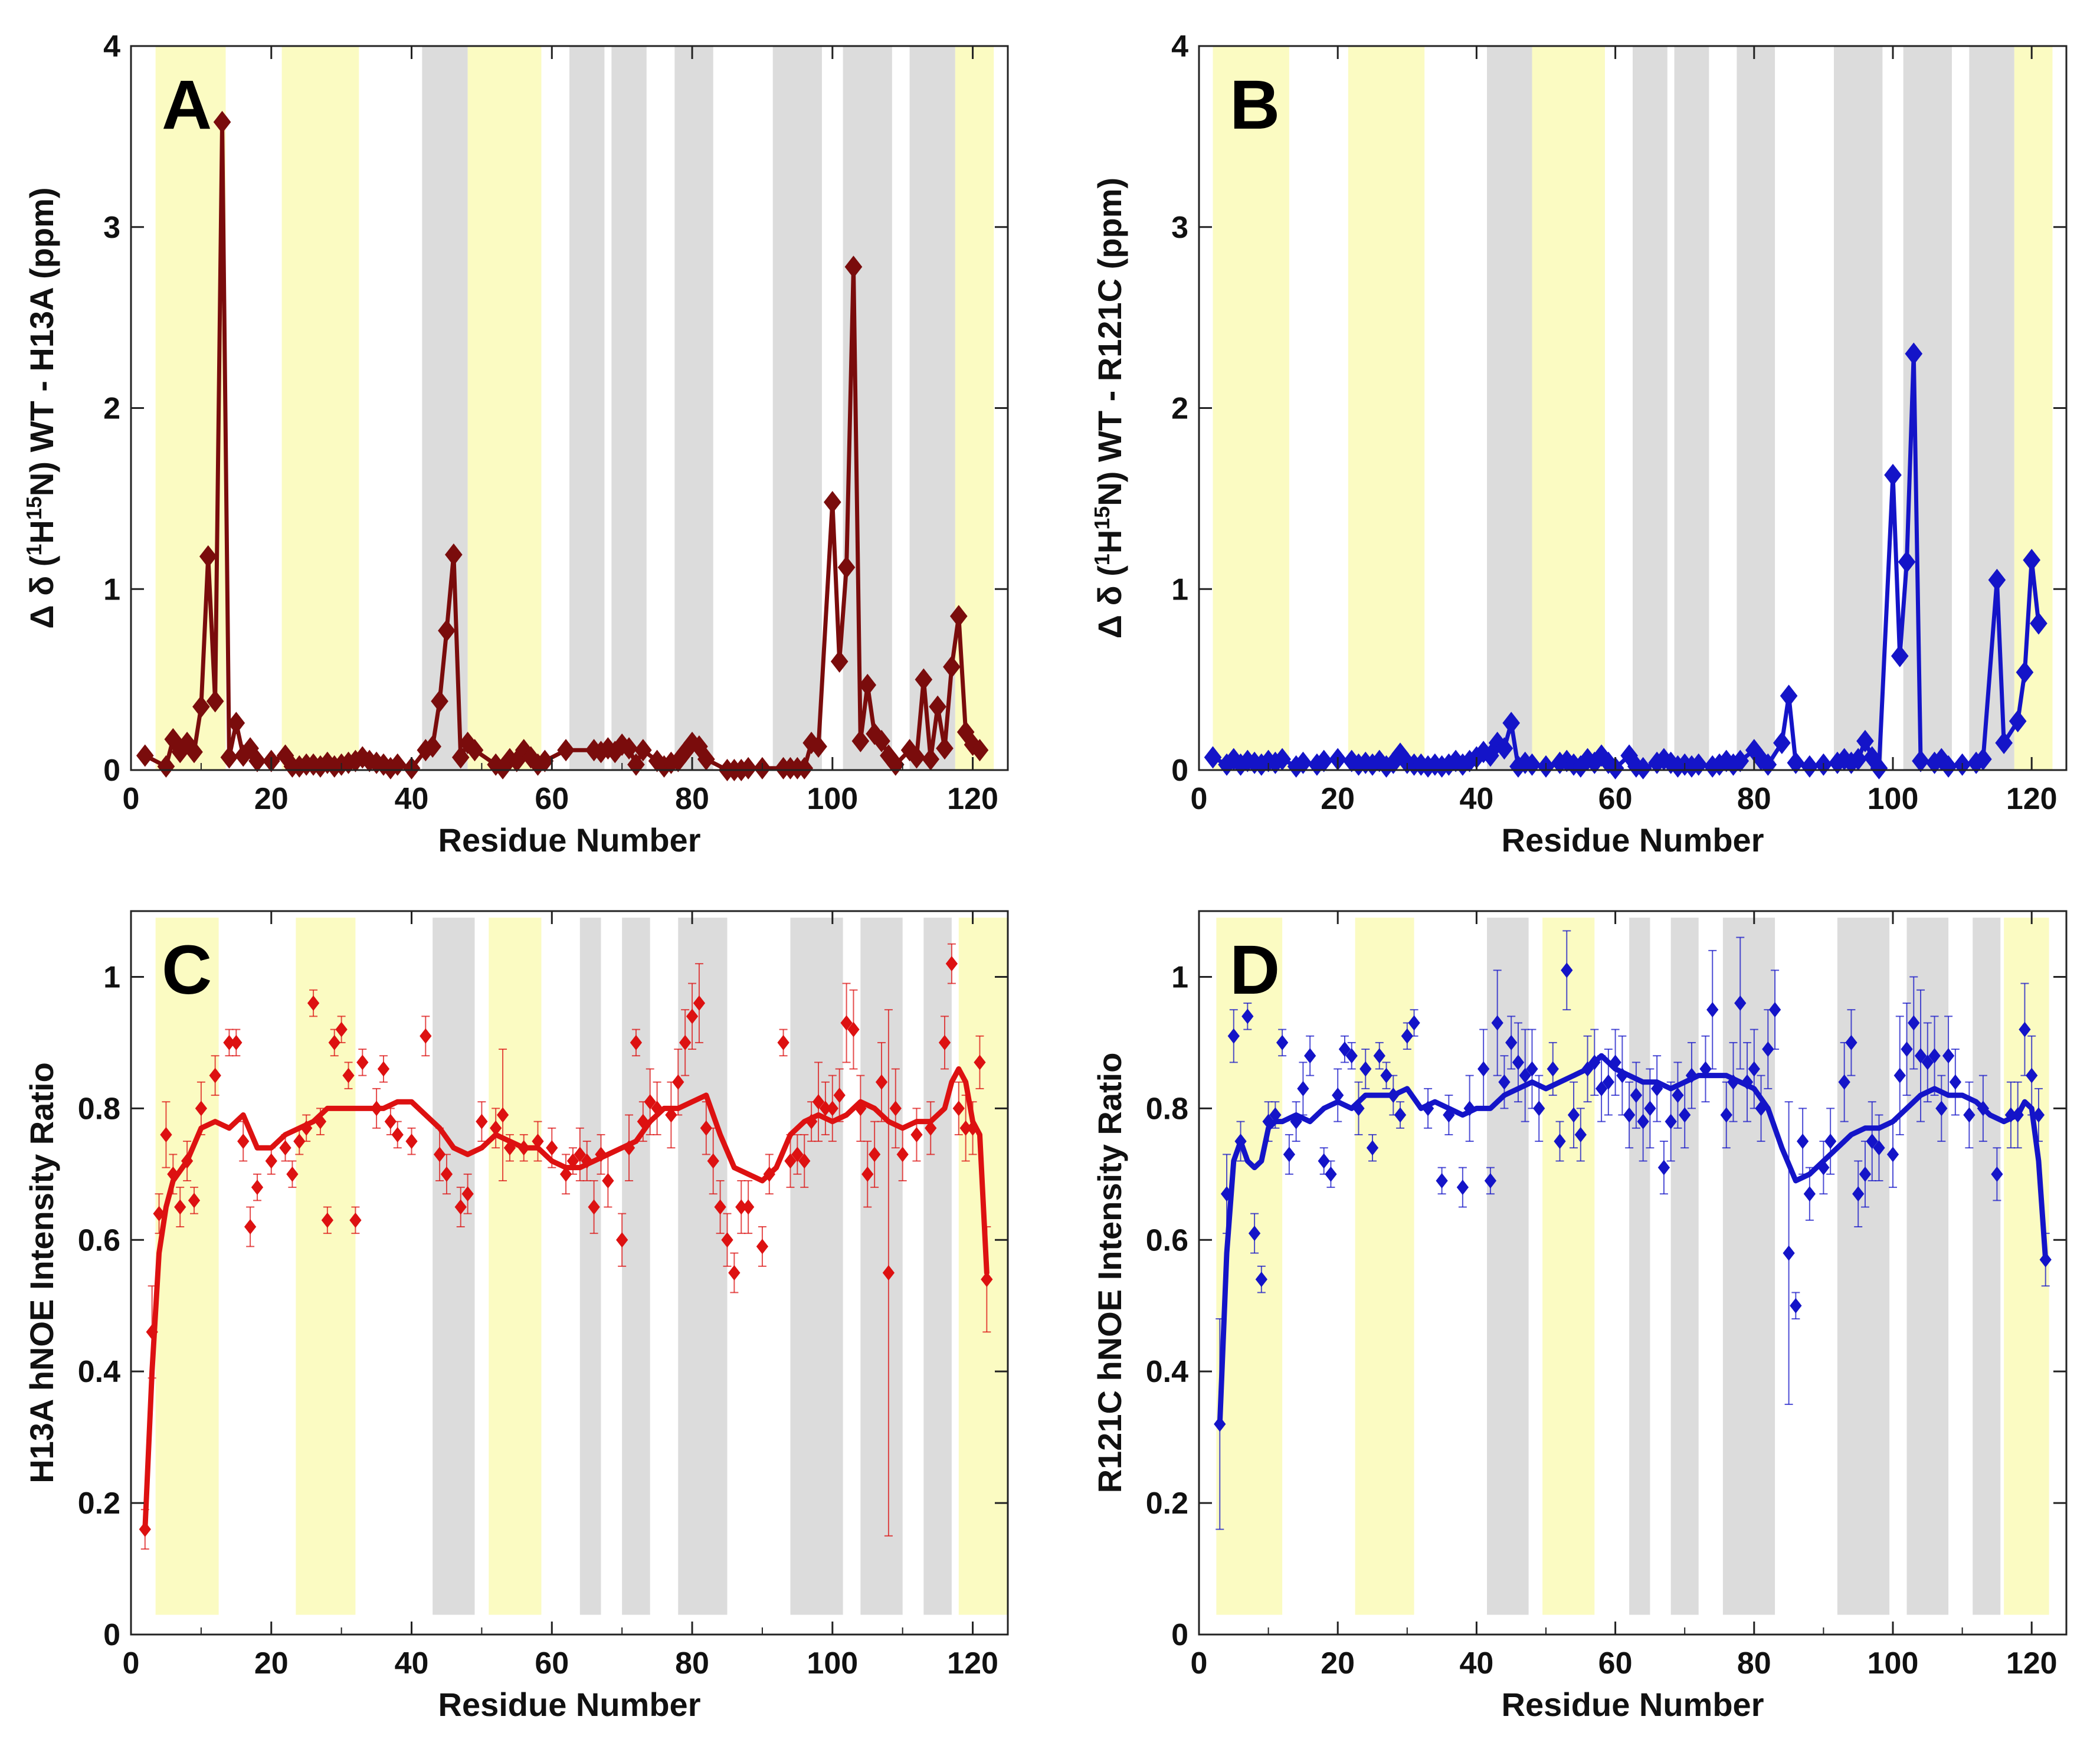 This screenshot has height=1749, width=2100. Describe the element at coordinates (412, 799) in the screenshot. I see `x-tick-label: 40` at that location.